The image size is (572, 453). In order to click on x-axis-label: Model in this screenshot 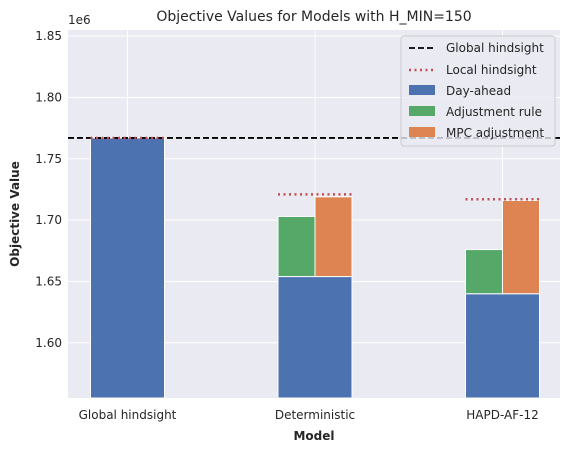, I will do `click(313, 436)`.